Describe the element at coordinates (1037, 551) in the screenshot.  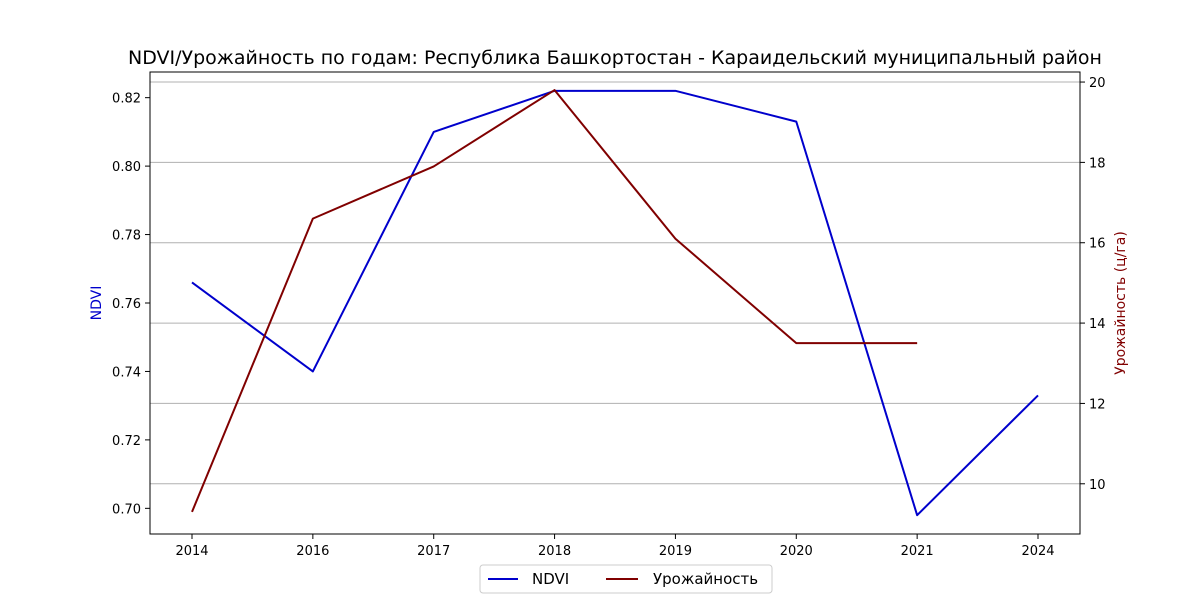
I see `x-tick-label: 2024` at that location.